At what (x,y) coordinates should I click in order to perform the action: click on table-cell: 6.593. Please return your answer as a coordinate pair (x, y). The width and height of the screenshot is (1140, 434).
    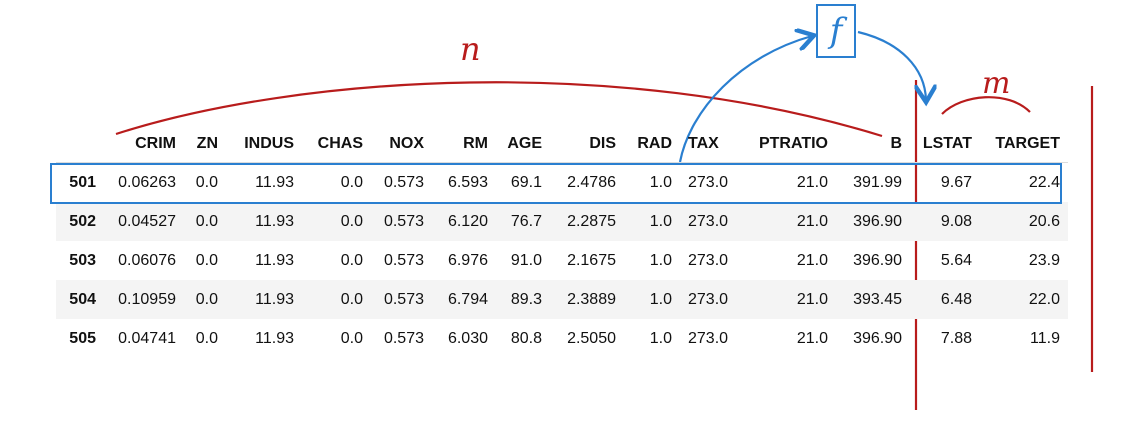
    Looking at the image, I should click on (467, 182).